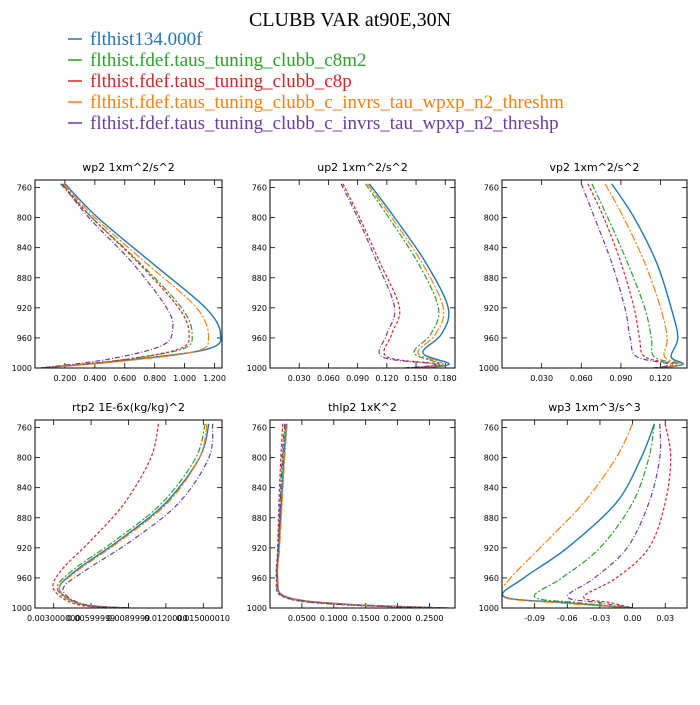  Describe the element at coordinates (567, 618) in the screenshot. I see `x-tick-label: -0.06` at that location.